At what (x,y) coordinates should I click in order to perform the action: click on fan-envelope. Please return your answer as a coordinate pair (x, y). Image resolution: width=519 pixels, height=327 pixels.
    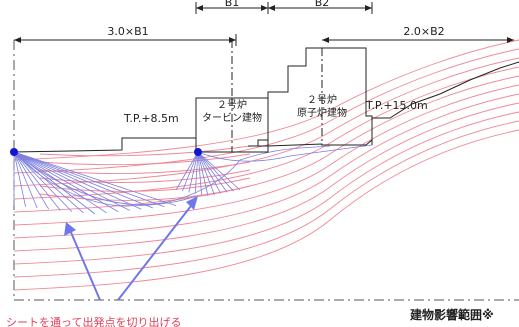
    Looking at the image, I should click on (172, 175).